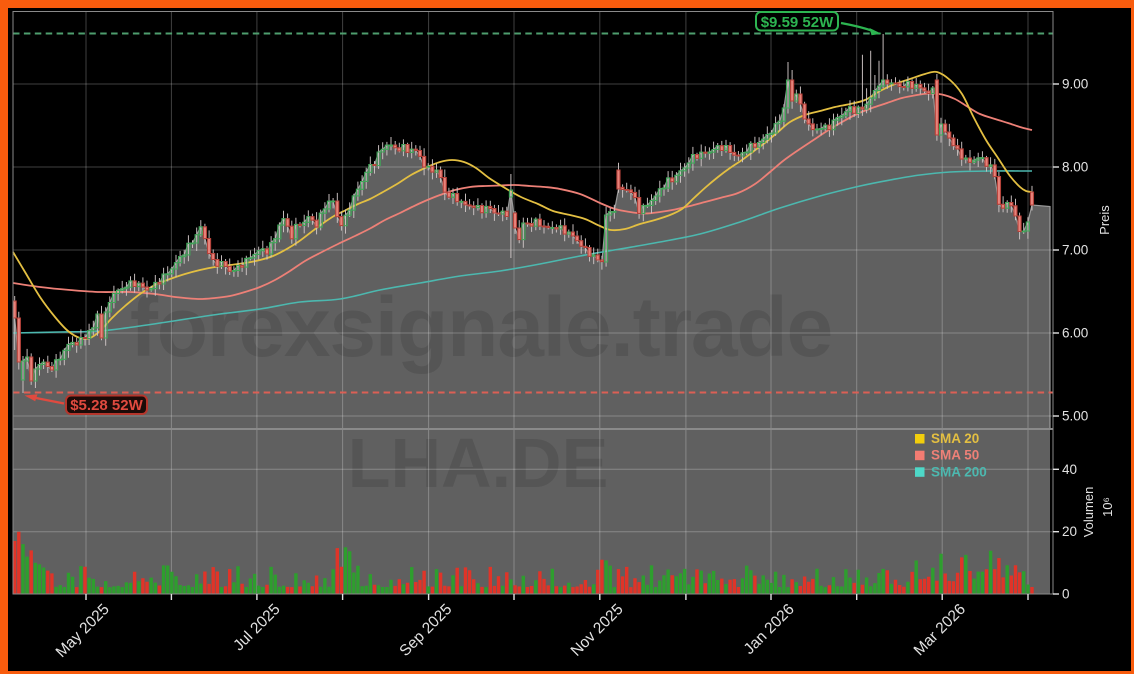 The width and height of the screenshot is (1134, 674). What do you see at coordinates (797, 22) in the screenshot?
I see `svg-text: $9.59 52W` at bounding box center [797, 22].